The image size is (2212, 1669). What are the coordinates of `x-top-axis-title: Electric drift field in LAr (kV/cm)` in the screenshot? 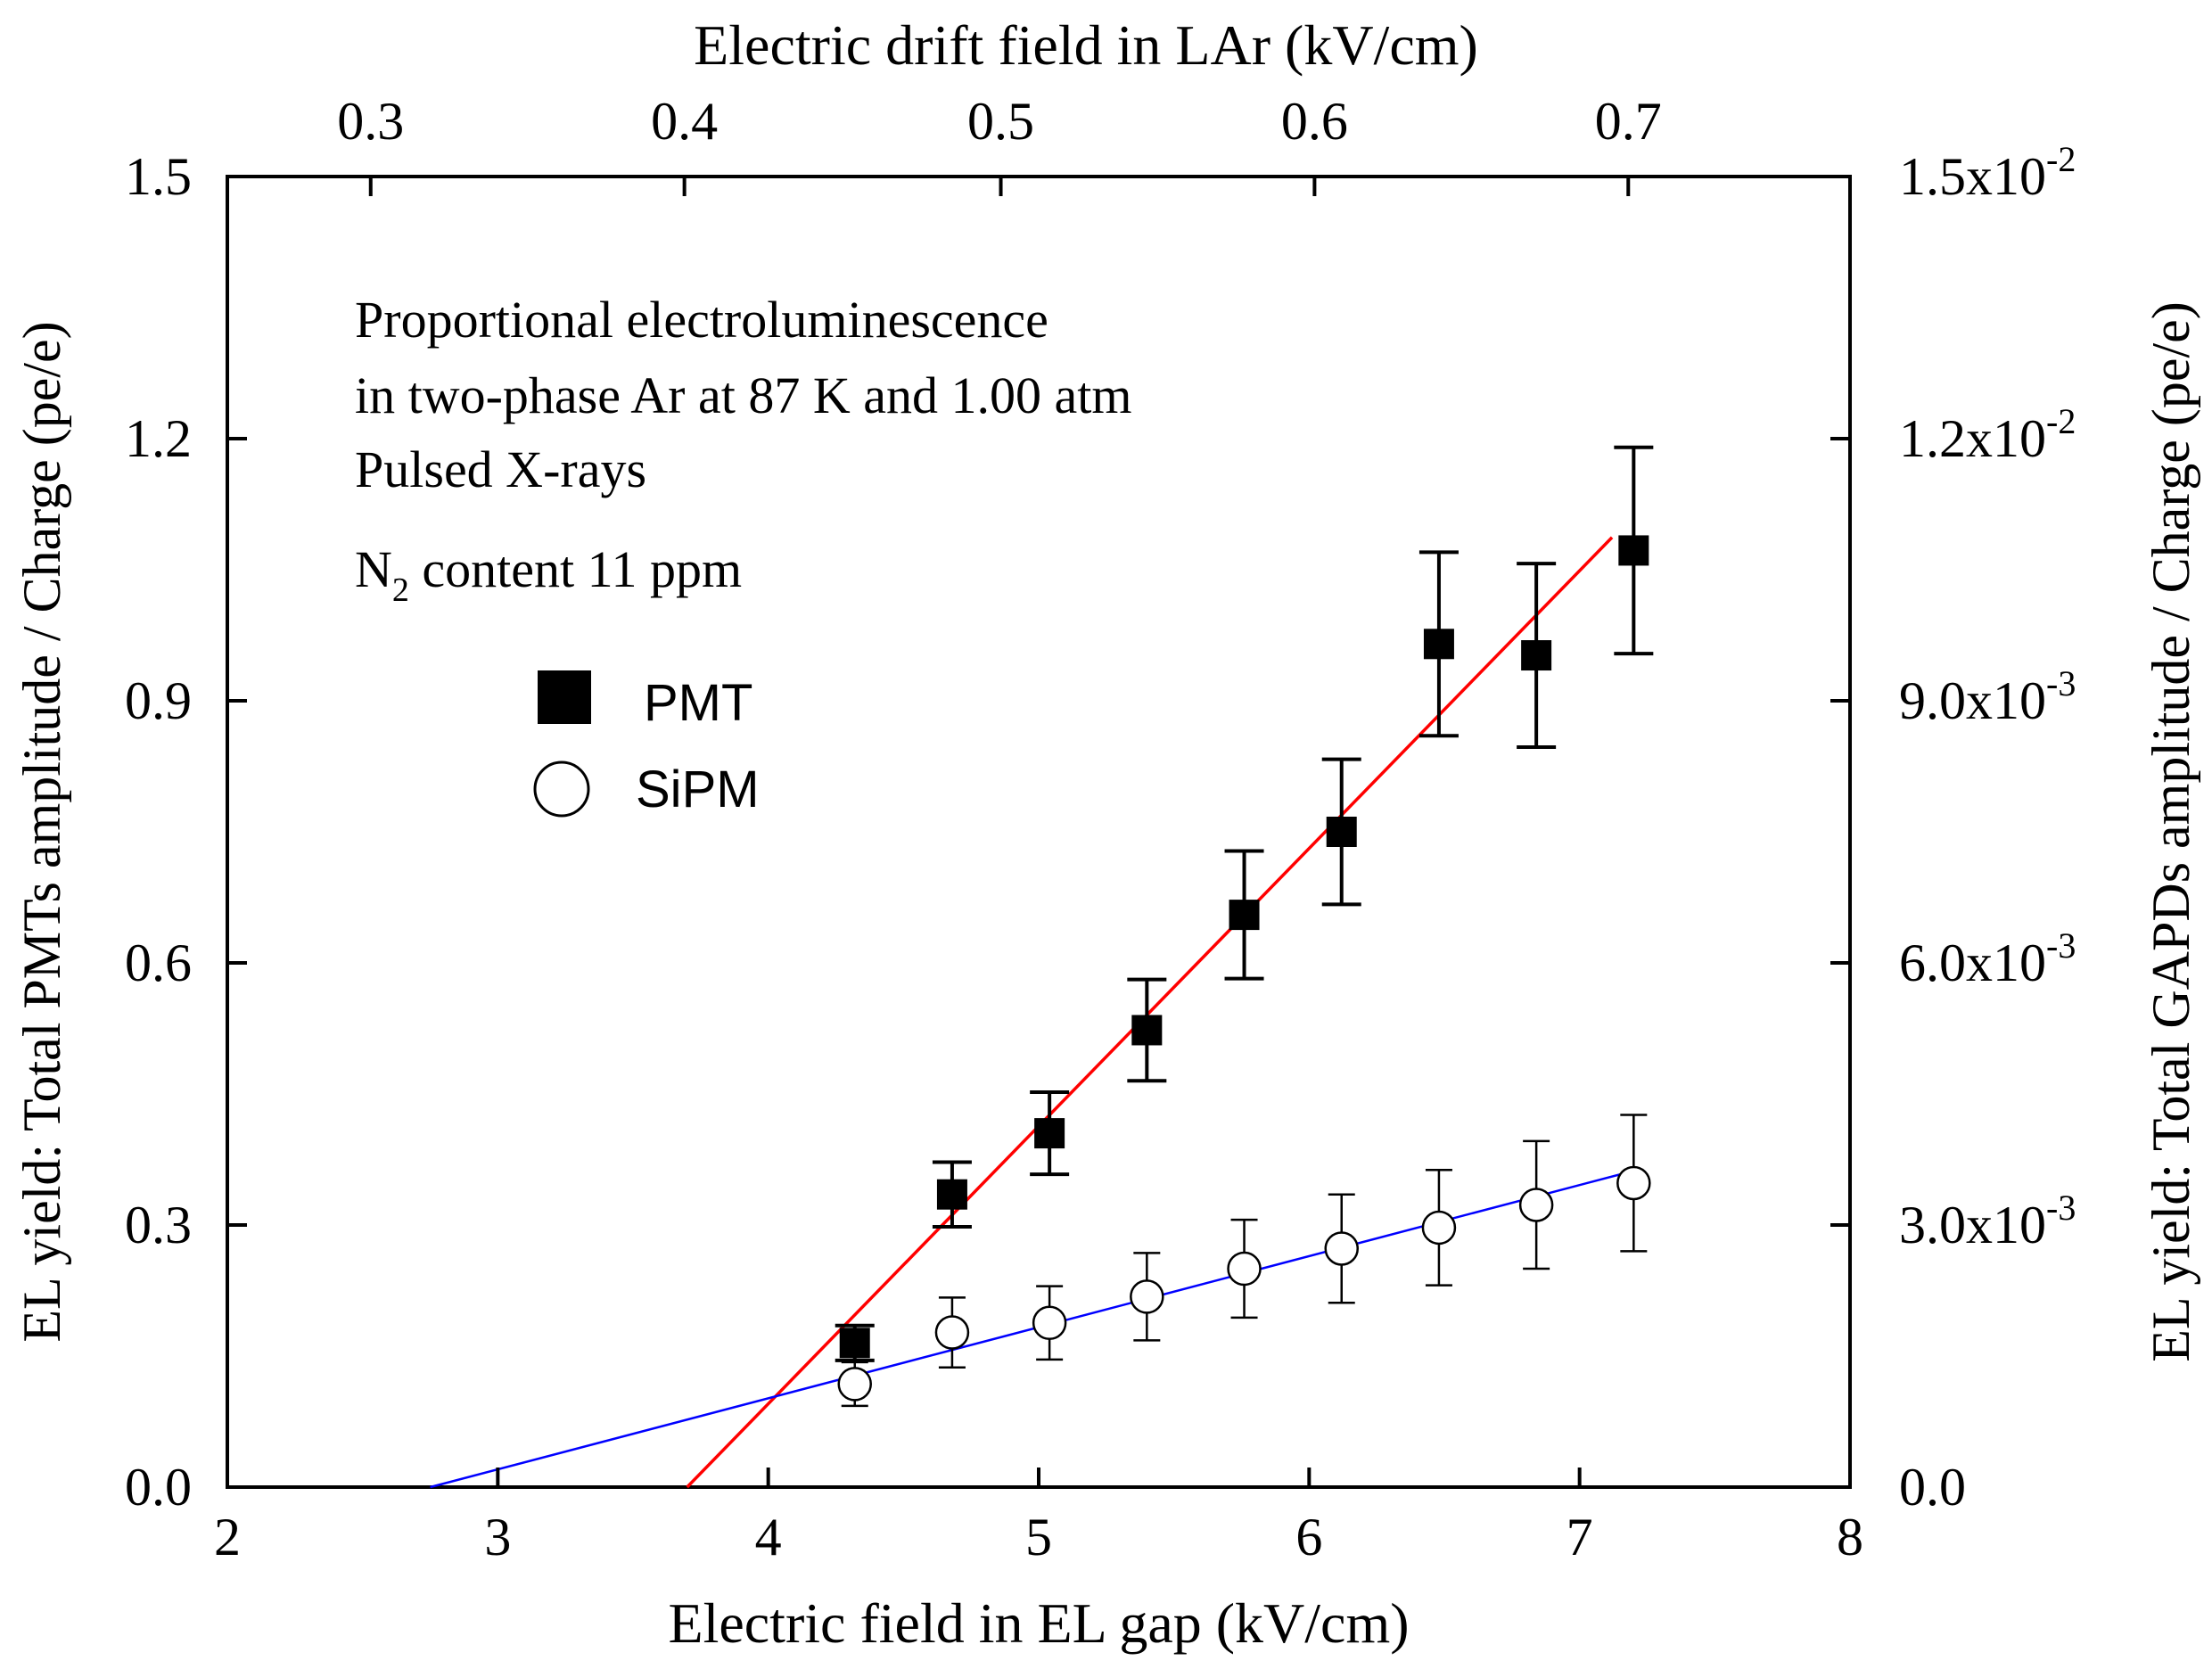 It's located at (1086, 45).